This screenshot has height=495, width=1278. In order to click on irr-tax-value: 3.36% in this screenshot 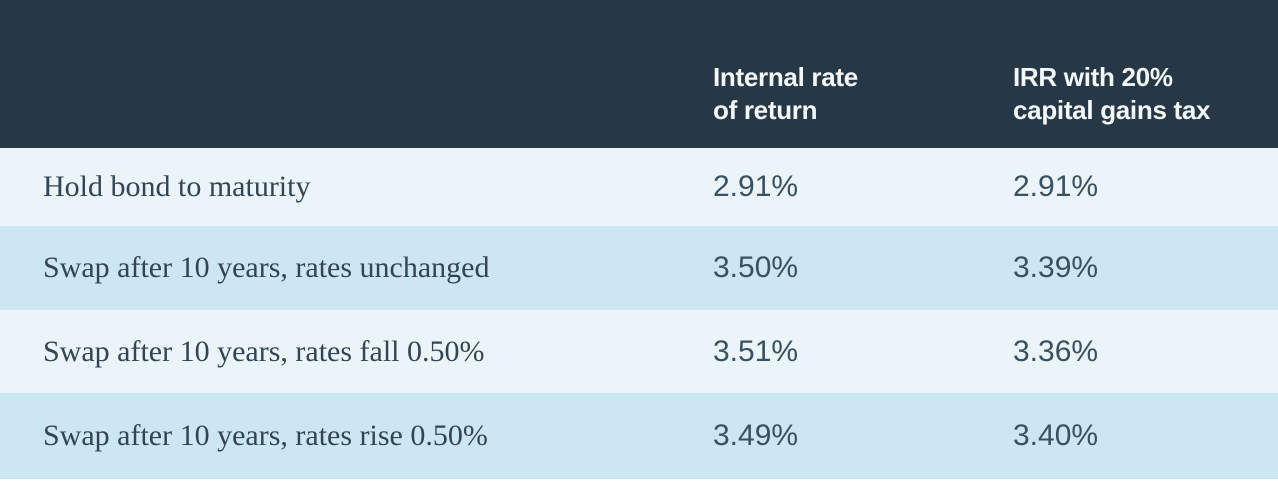, I will do `click(1056, 351)`.